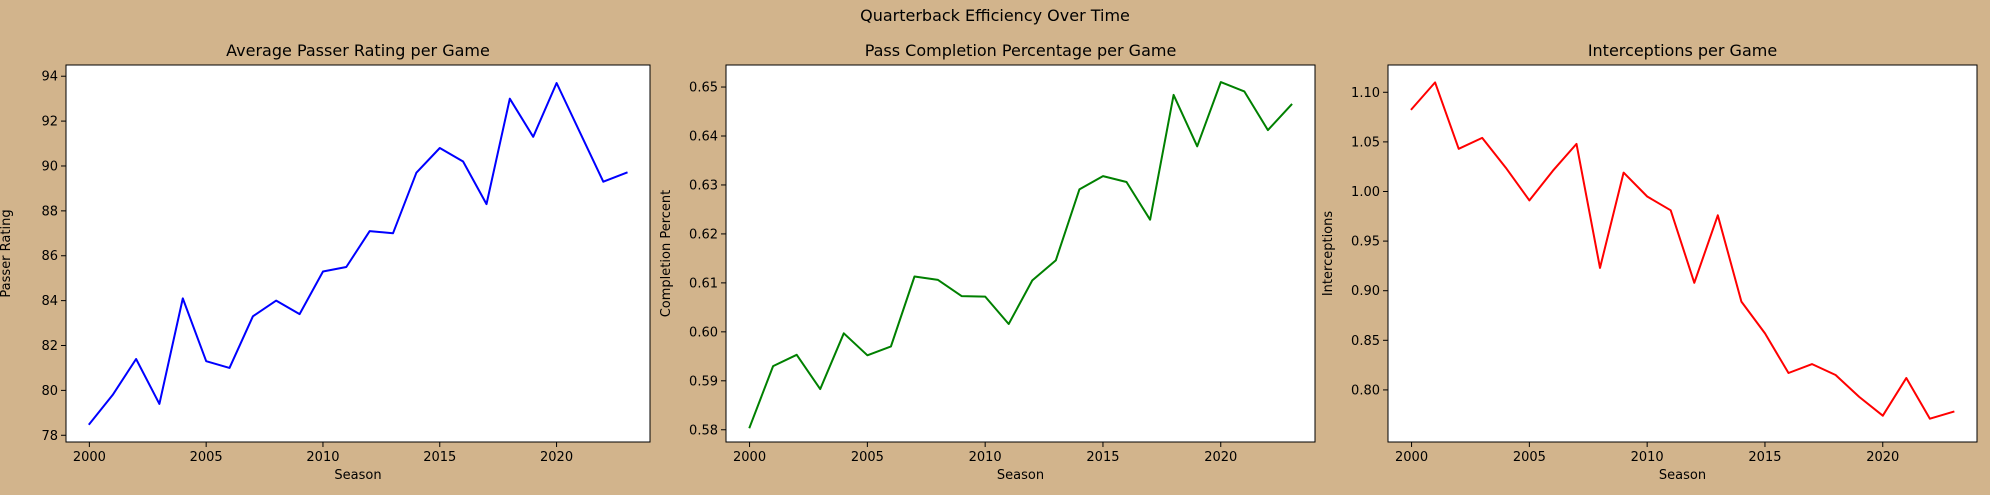 The image size is (1990, 495). Describe the element at coordinates (666, 254) in the screenshot. I see `completion-y-axis-label: Completion Percent` at that location.